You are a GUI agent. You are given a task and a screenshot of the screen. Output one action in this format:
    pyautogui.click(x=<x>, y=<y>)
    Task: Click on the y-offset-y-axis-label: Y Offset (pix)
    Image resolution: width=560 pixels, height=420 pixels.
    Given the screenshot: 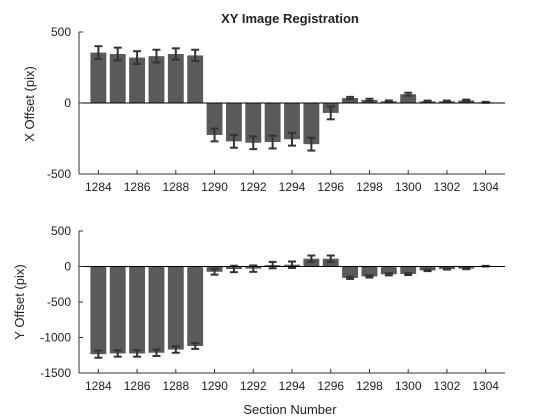 What is the action you would take?
    pyautogui.click(x=19, y=301)
    